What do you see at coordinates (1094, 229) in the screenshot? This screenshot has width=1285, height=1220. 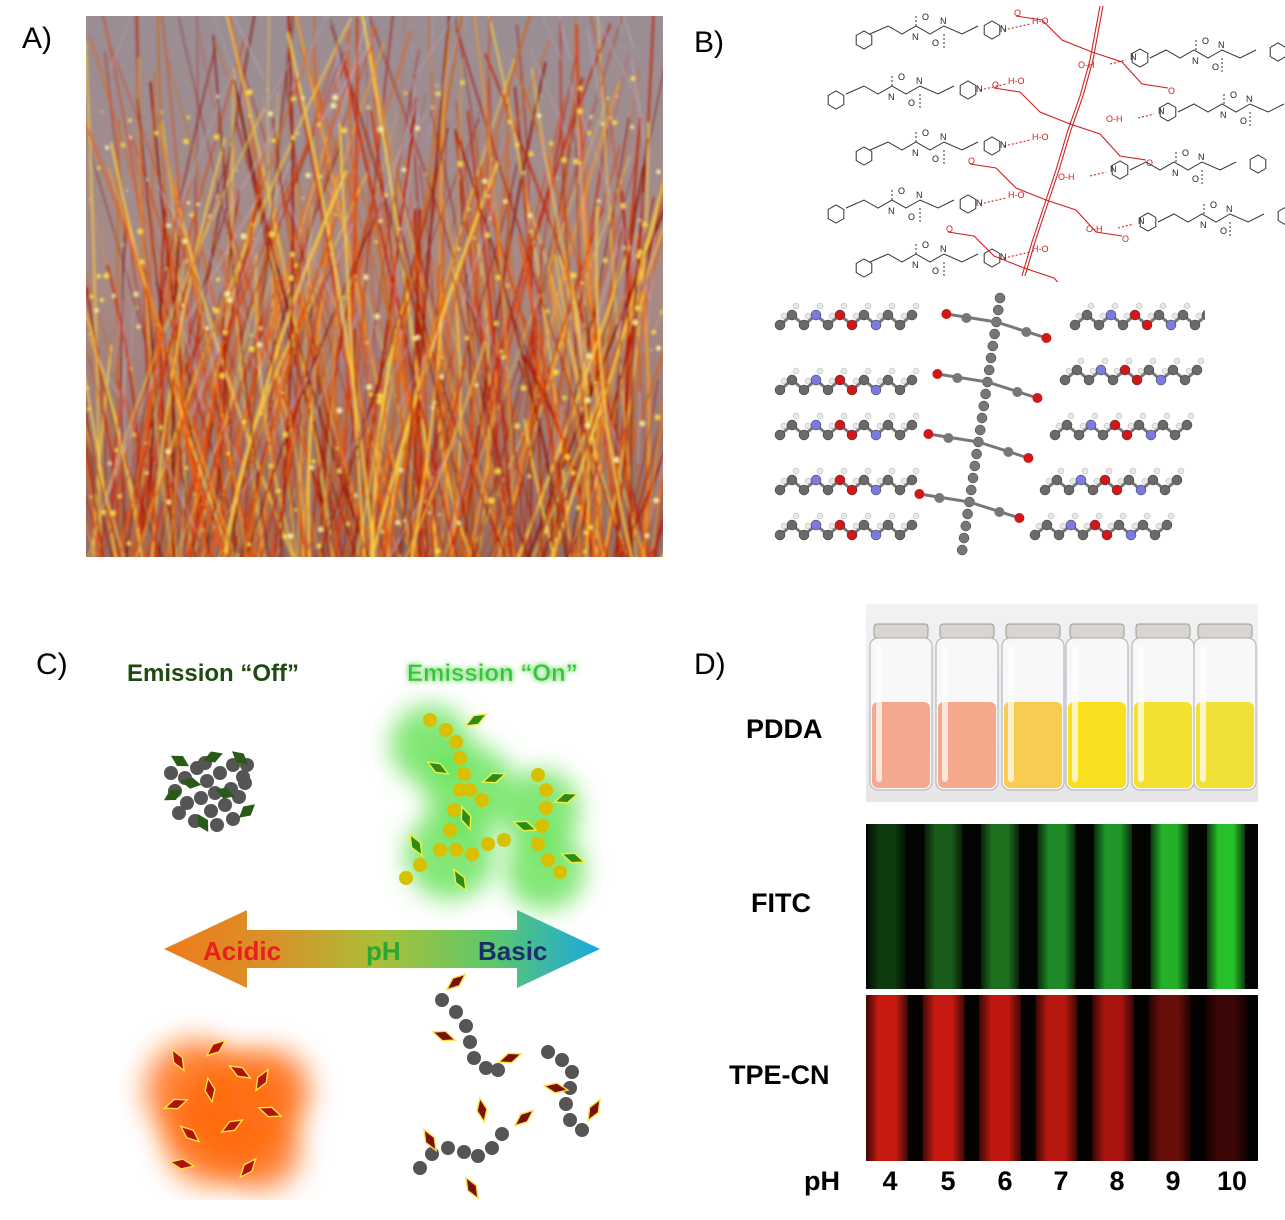 I see `atom-label: O-H` at bounding box center [1094, 229].